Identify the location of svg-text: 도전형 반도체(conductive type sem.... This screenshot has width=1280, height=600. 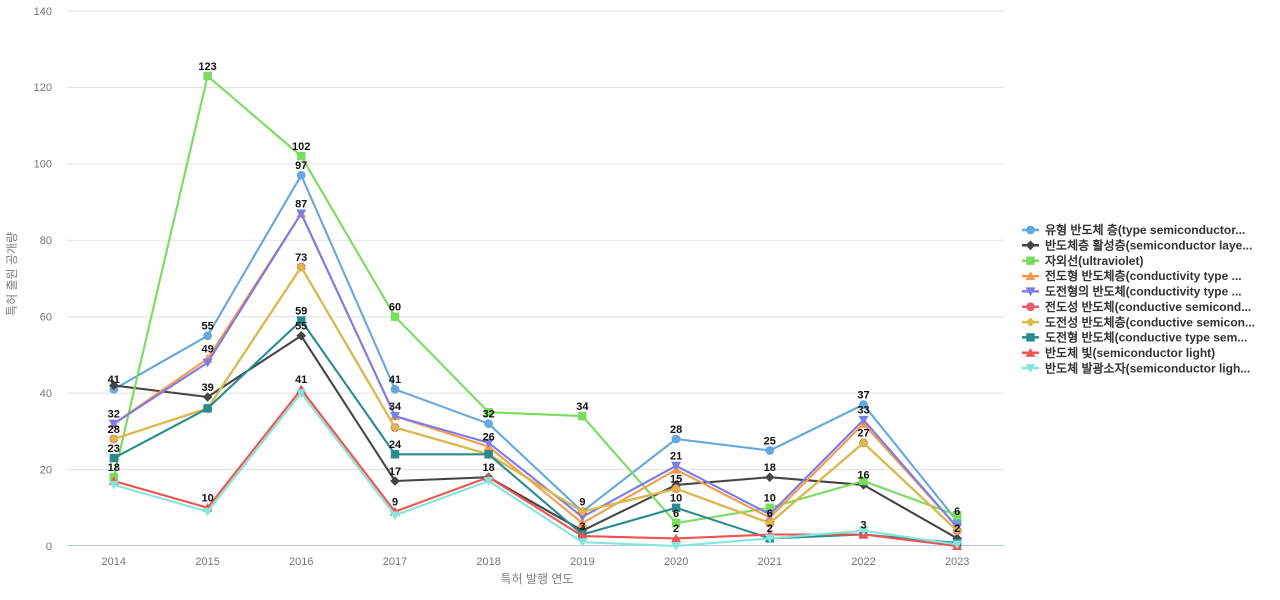
(1146, 337).